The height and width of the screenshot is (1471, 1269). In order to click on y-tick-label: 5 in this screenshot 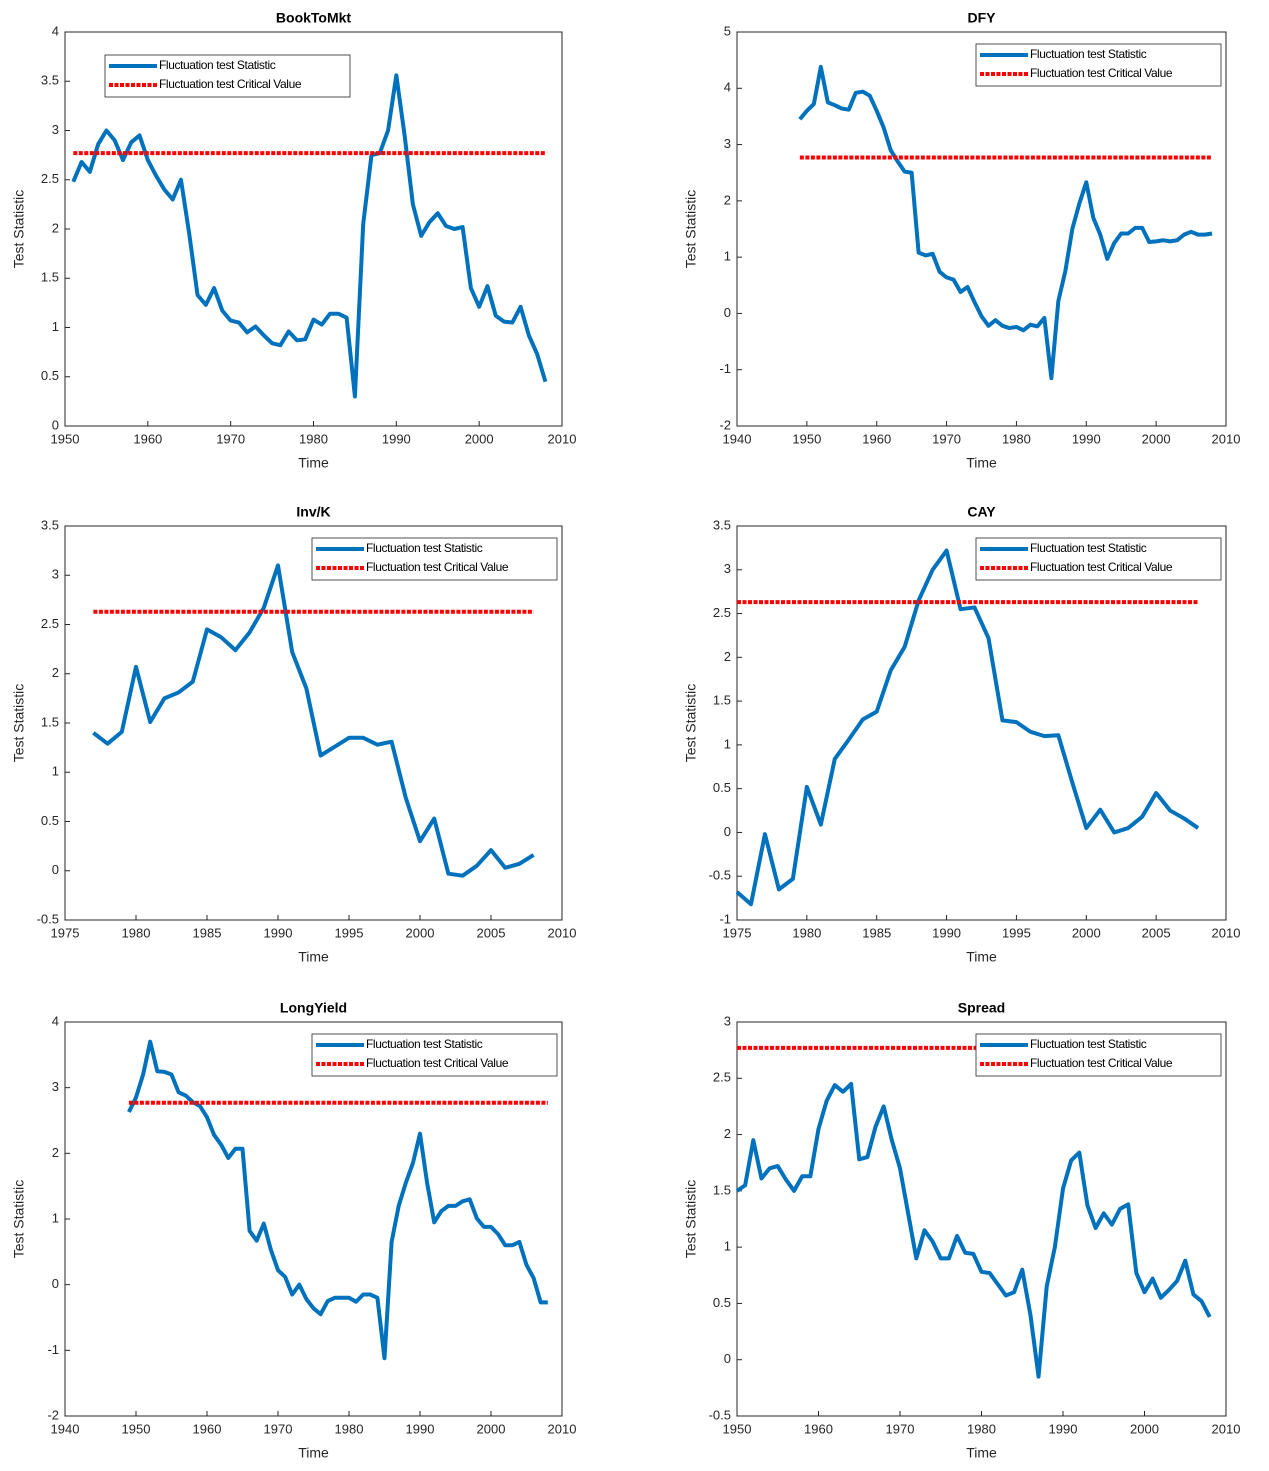, I will do `click(727, 30)`.